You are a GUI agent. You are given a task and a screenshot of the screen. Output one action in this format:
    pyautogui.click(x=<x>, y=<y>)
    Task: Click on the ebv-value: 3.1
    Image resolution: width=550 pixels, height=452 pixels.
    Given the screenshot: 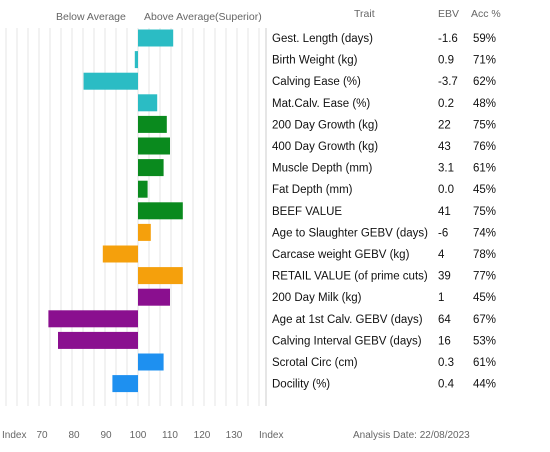 What is the action you would take?
    pyautogui.click(x=446, y=169)
    